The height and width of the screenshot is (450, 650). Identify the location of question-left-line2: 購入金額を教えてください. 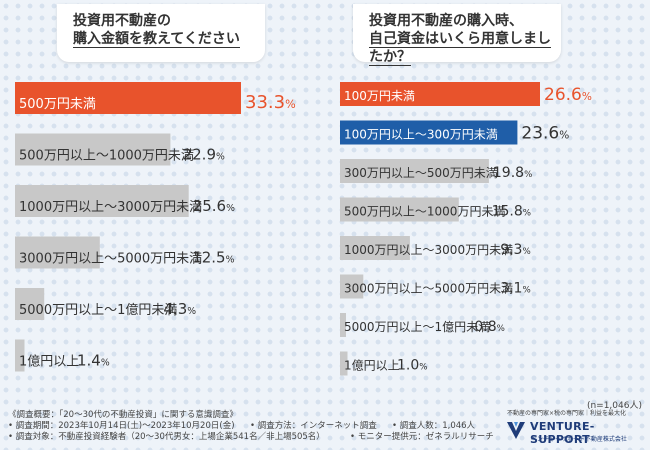
(156, 39).